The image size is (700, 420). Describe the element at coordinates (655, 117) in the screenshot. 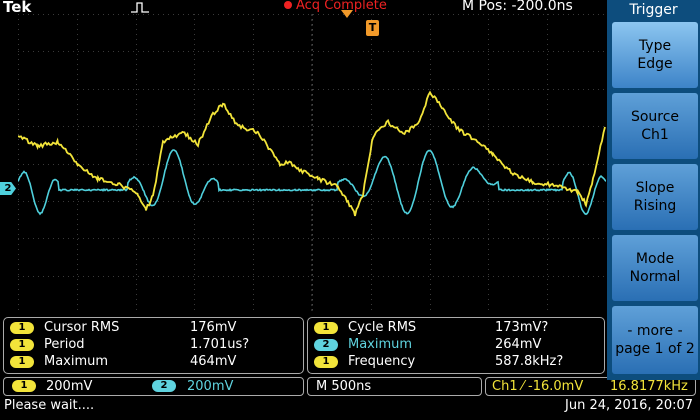

I see `button-line1: Source` at that location.